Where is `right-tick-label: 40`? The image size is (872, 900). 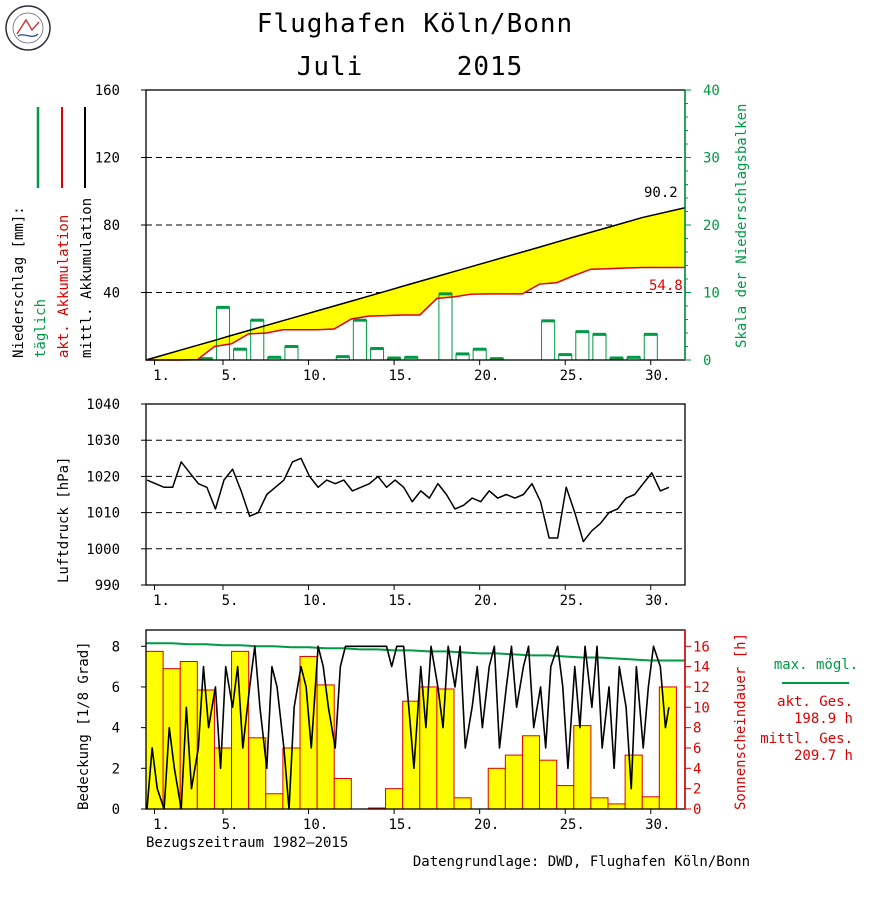 right-tick-label: 40 is located at coordinates (711, 91).